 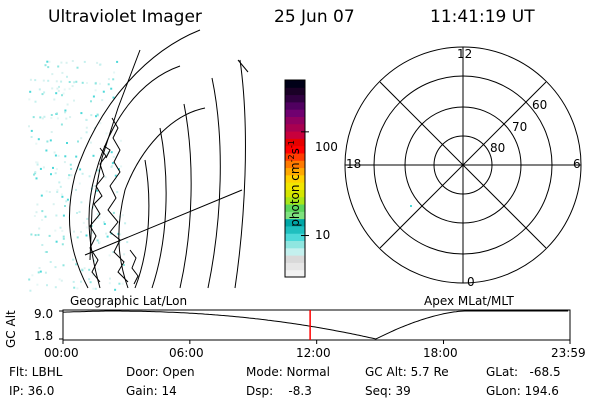 What do you see at coordinates (540, 105) in the screenshot?
I see `mlat-label-60: 60` at bounding box center [540, 105].